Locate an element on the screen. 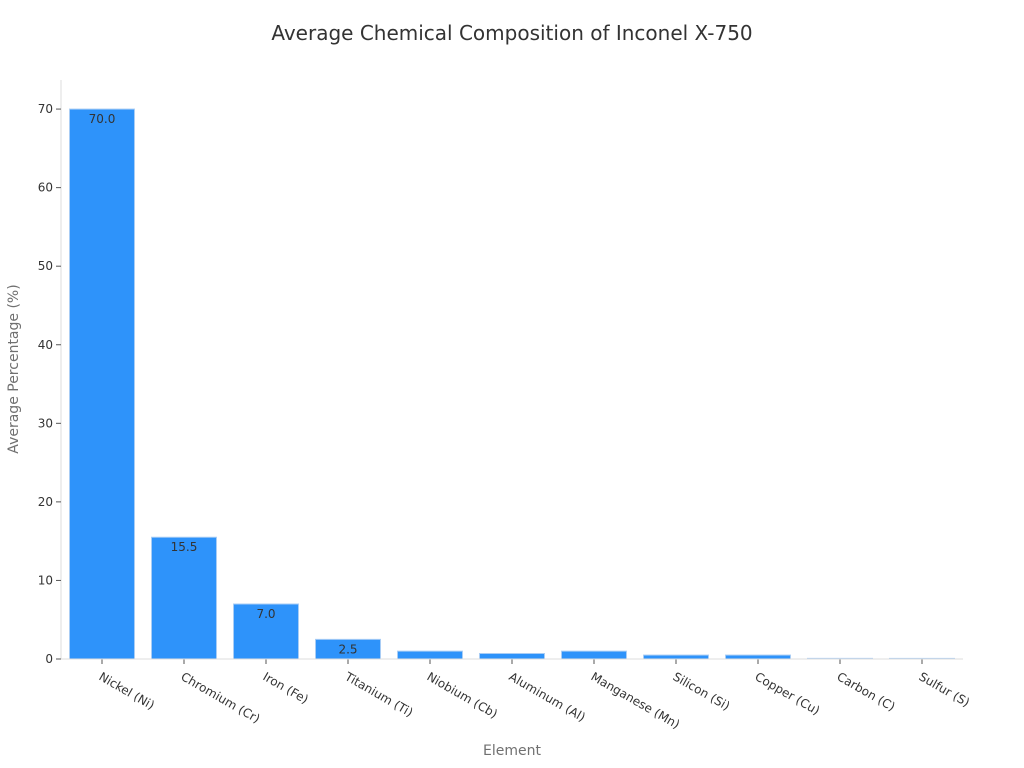  x-tick-label-3: Titanium (Ti) is located at coordinates (379, 694).